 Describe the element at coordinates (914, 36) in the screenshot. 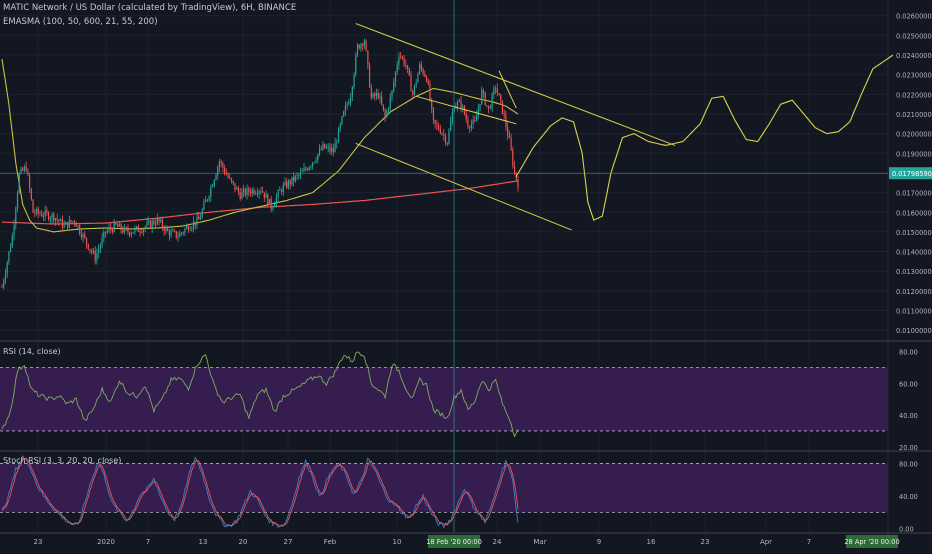

I see `price-tick-label: 0.02500000` at that location.